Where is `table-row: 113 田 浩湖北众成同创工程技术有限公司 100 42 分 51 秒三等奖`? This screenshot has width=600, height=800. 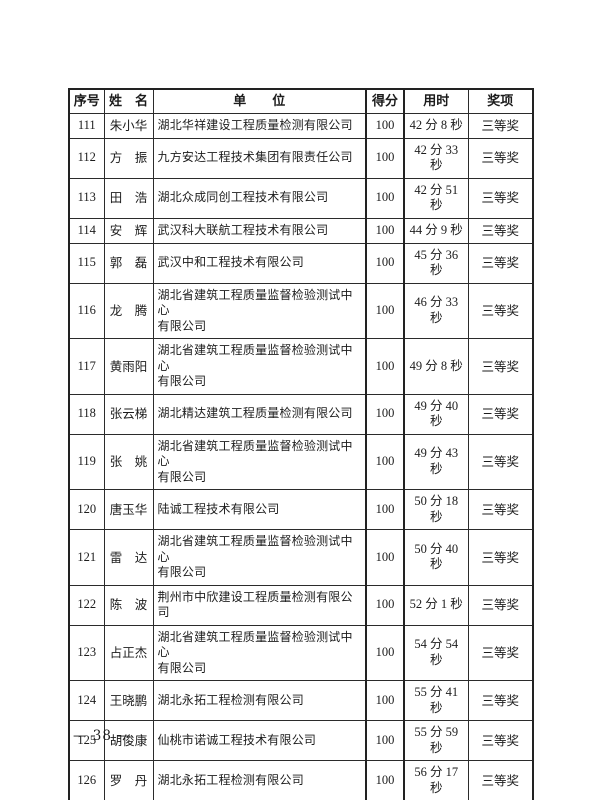
table-row: 113 田 浩湖北众成同创工程技术有限公司 100 42 分 51 秒三等奖 is located at coordinates (301, 198).